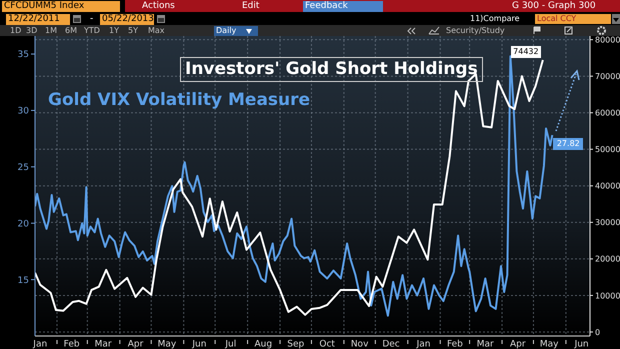 The width and height of the screenshot is (620, 349). Describe the element at coordinates (23, 168) in the screenshot. I see `y-tick-label: 25` at that location.